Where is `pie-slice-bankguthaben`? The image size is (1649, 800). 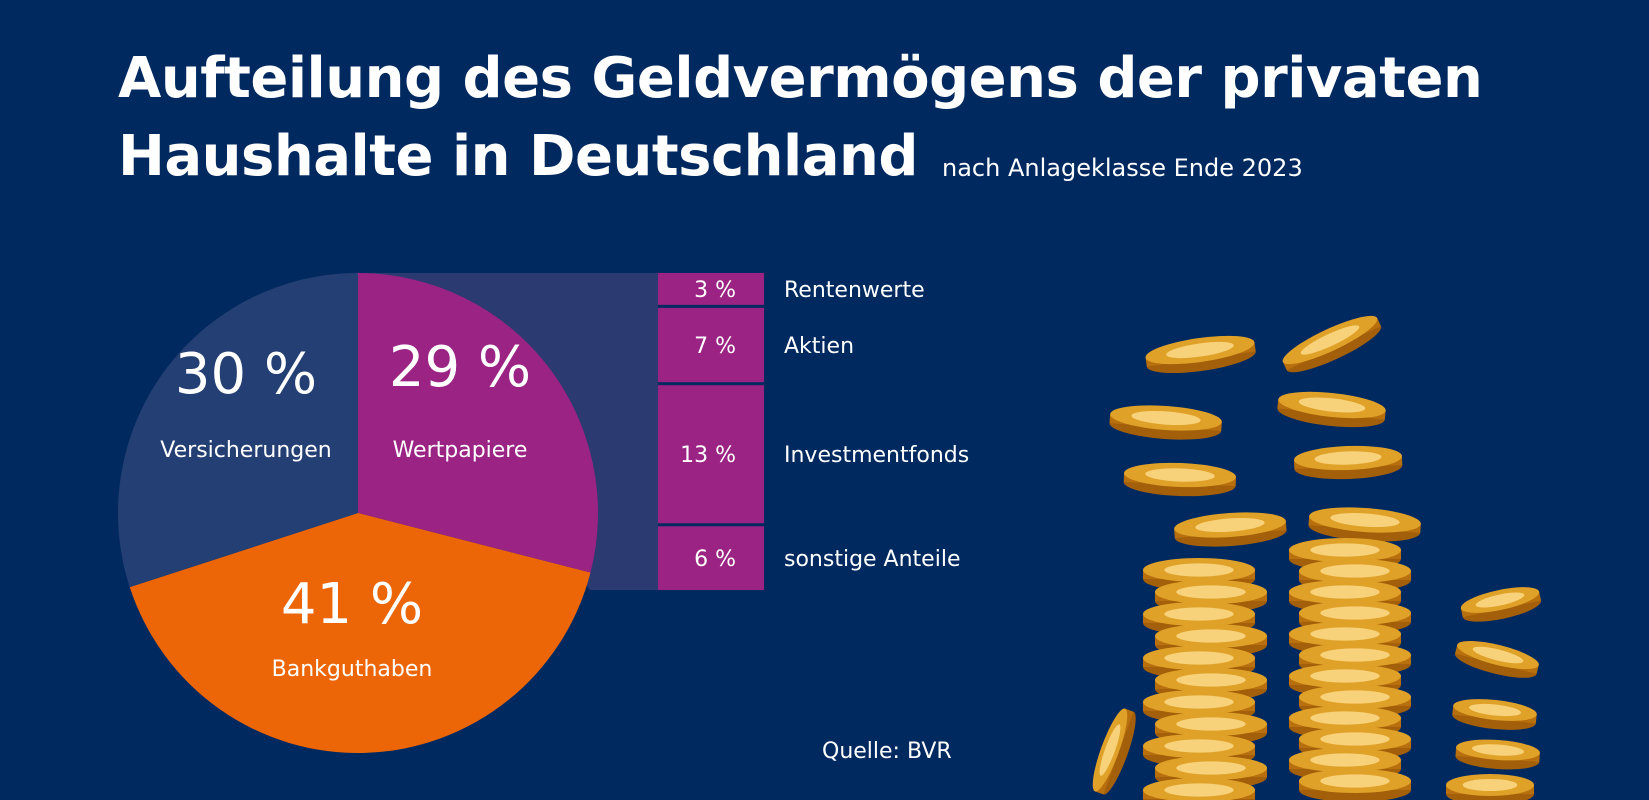
pie-slice-bankguthaben is located at coordinates (360, 633).